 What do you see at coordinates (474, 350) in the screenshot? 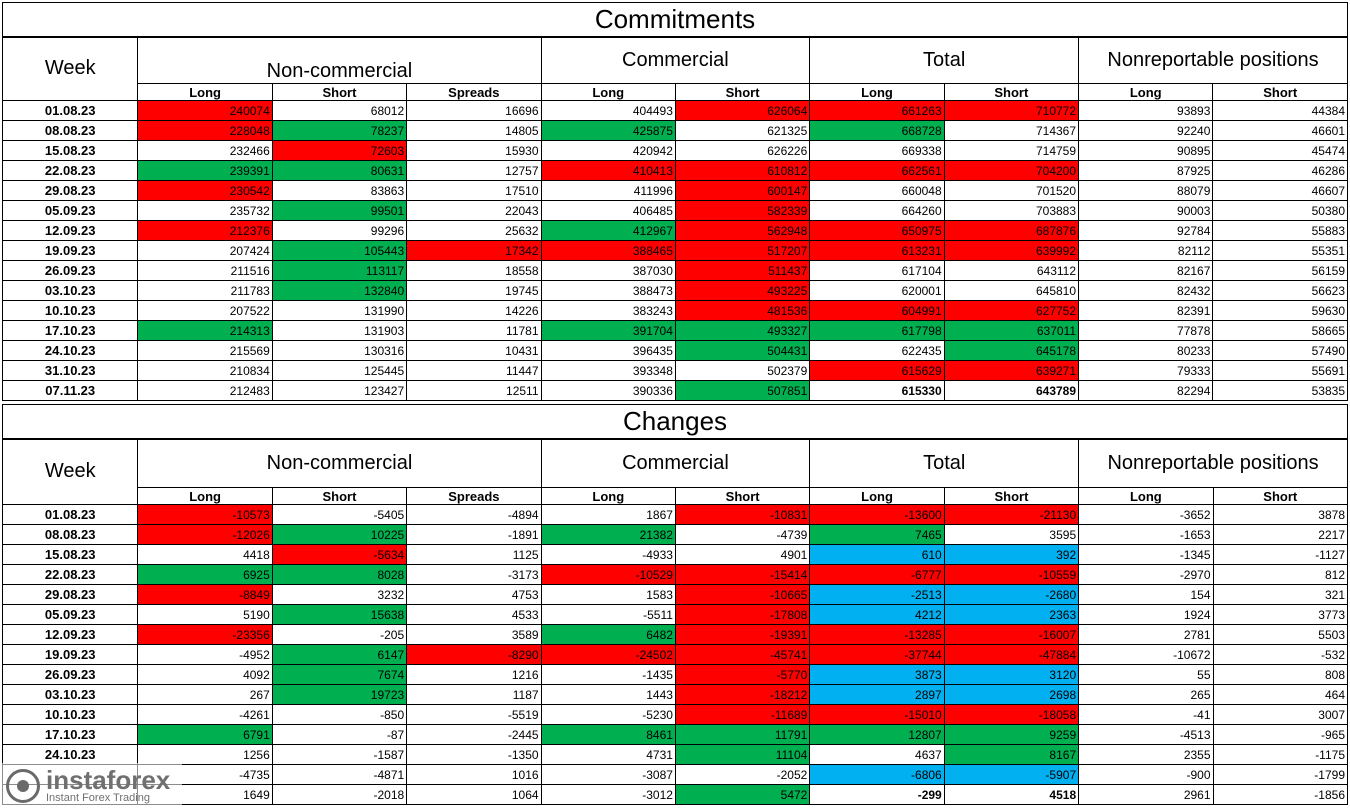
I see `value-cell: 10431` at bounding box center [474, 350].